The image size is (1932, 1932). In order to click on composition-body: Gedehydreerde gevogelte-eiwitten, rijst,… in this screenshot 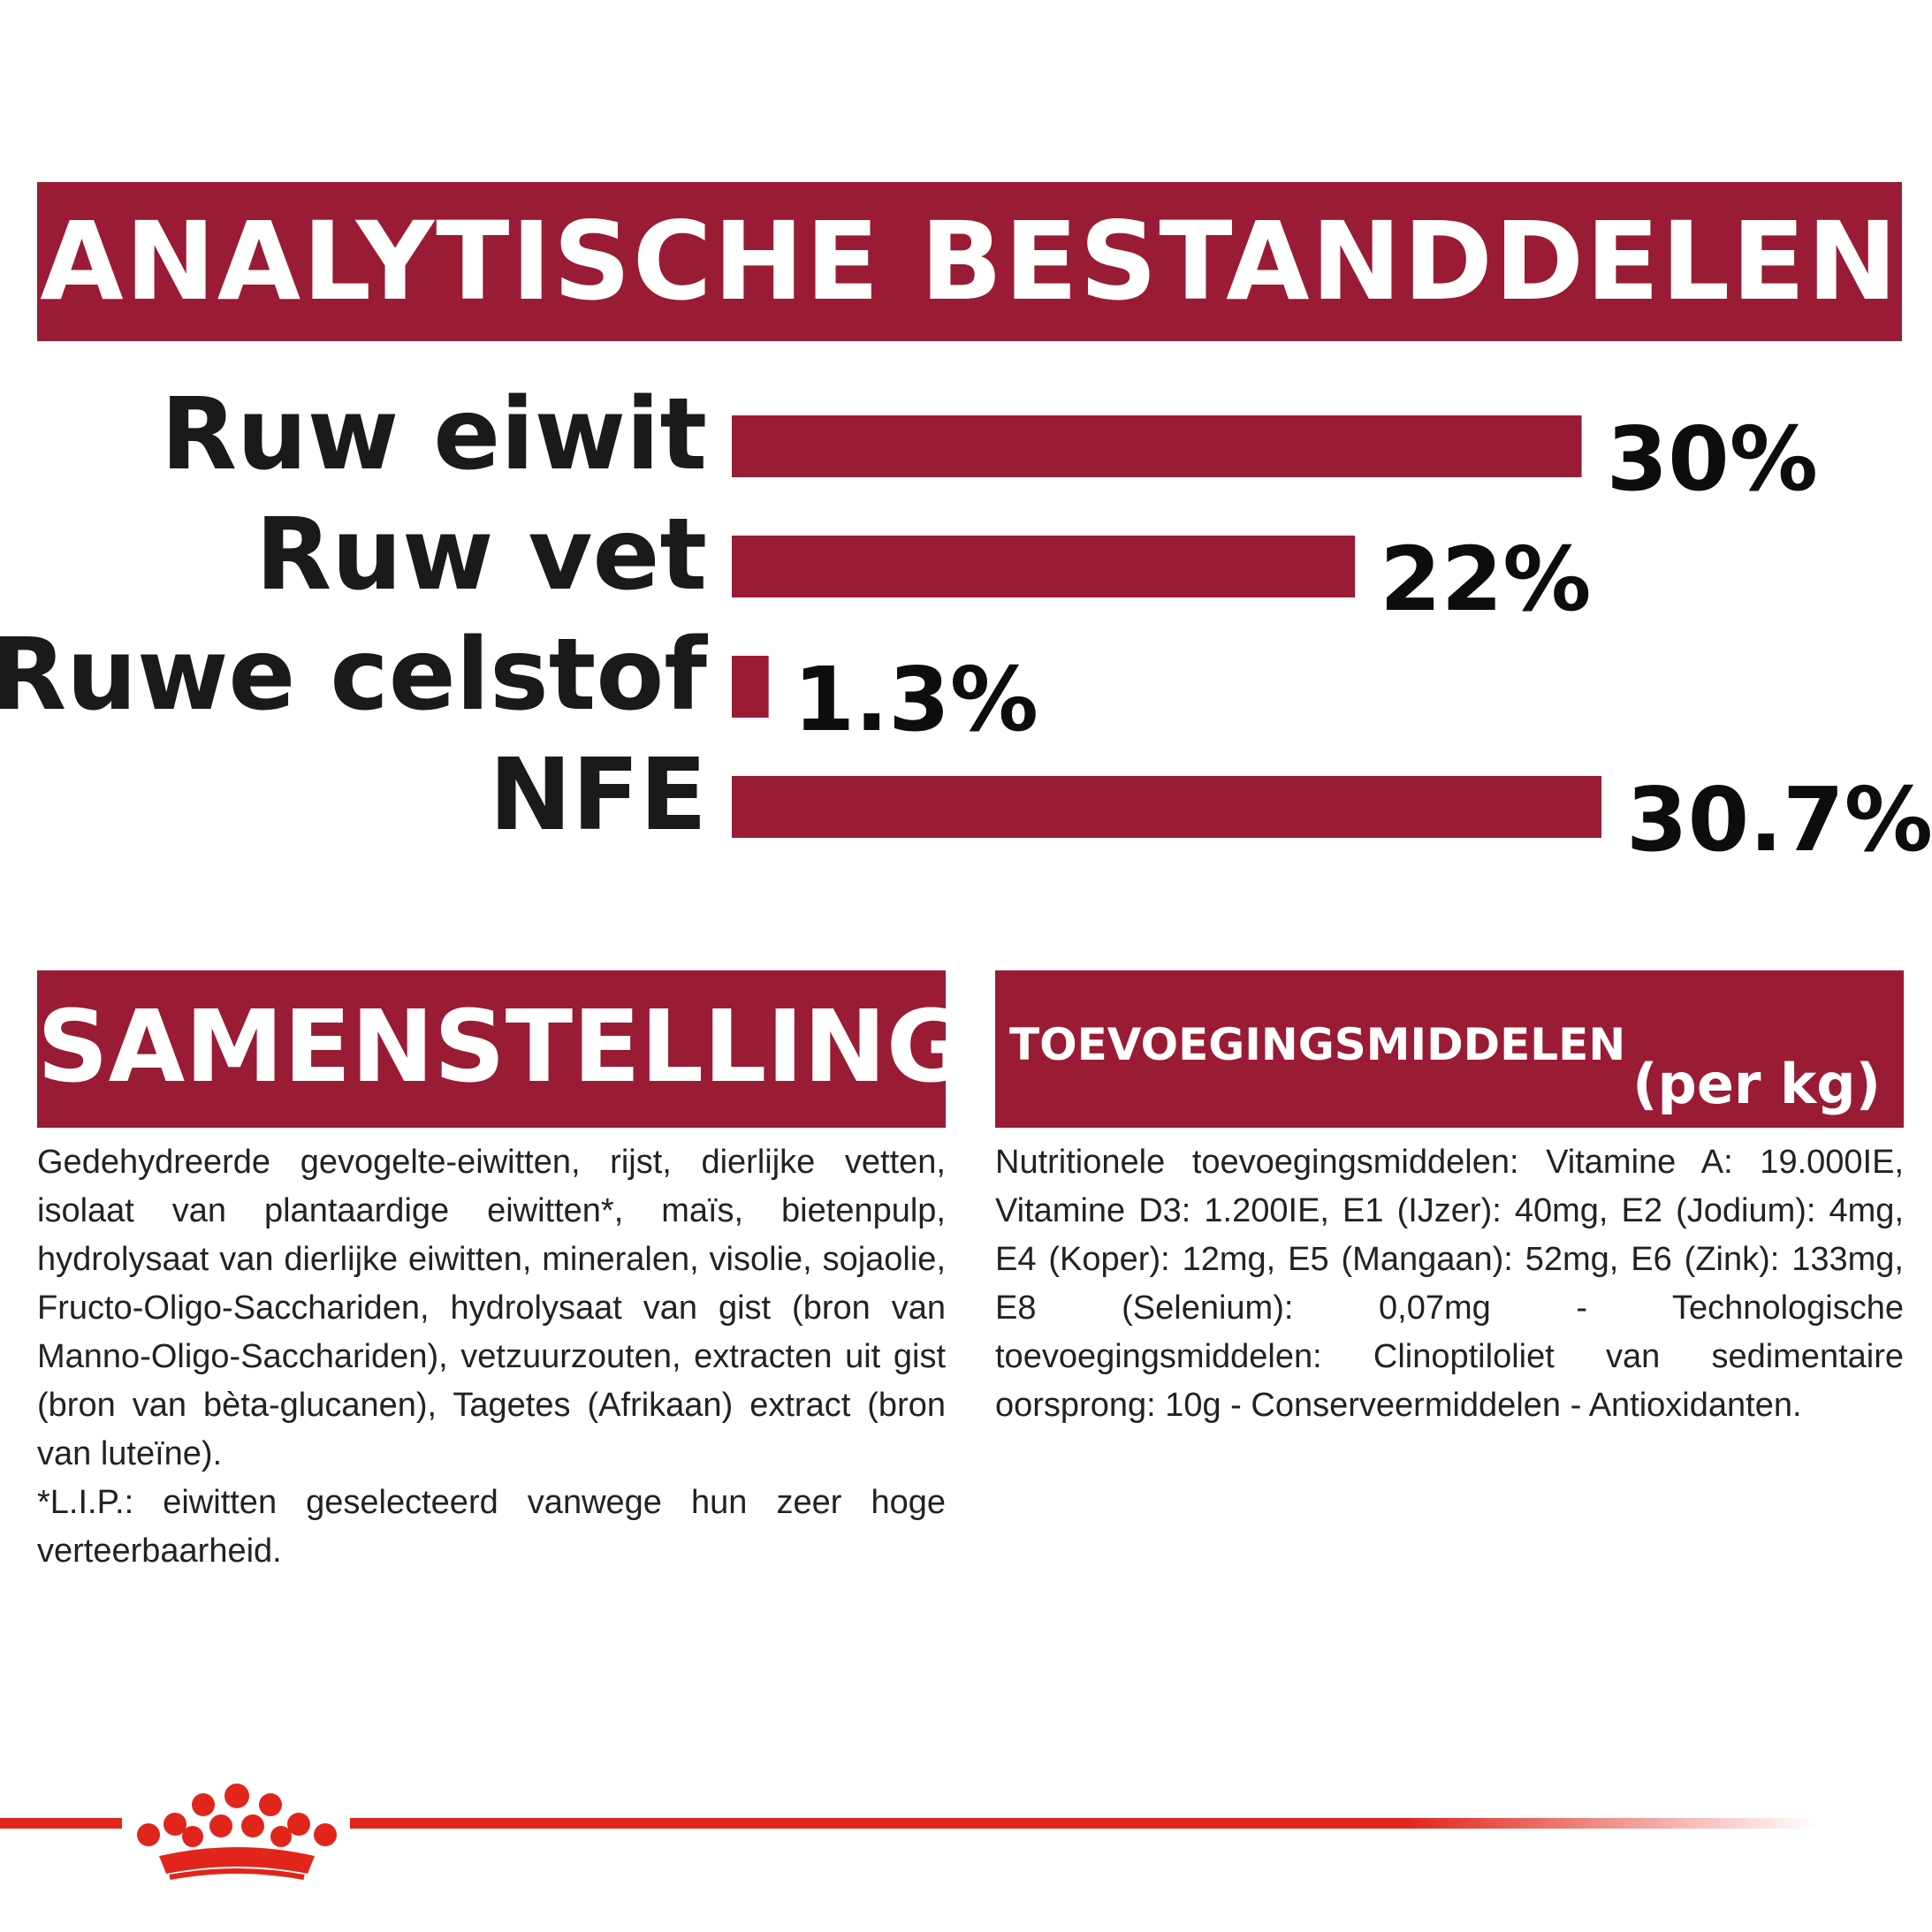, I will do `click(492, 1357)`.